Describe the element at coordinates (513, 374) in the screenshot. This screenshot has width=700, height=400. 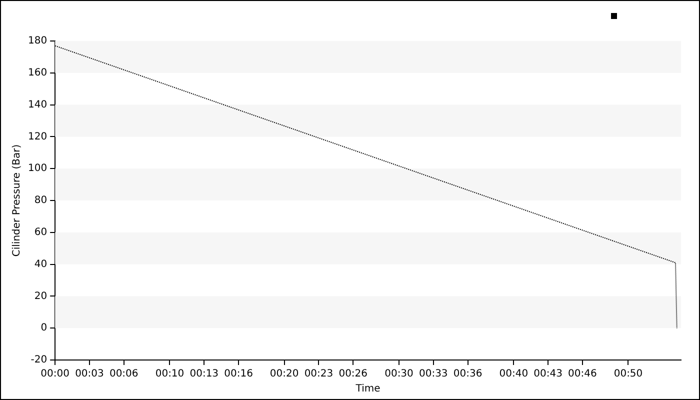
I see `x-tick-label: 00:40` at that location.